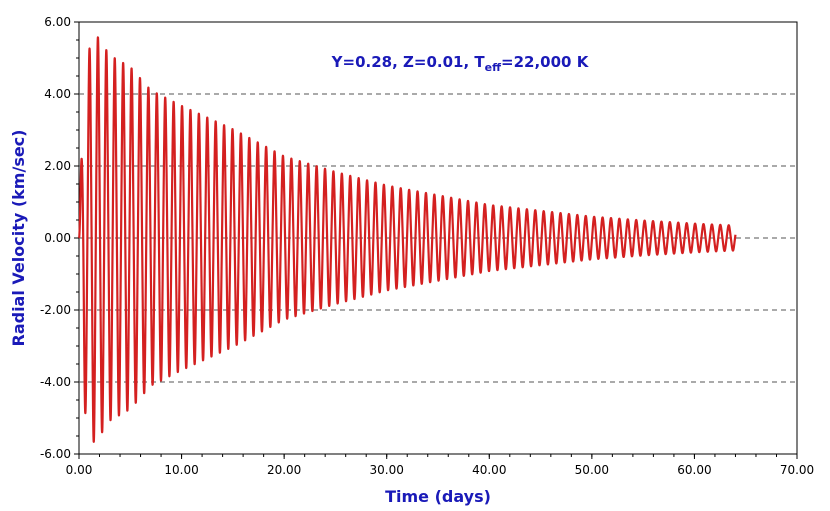  What do you see at coordinates (694, 470) in the screenshot?
I see `x-tick-label: 60.00` at bounding box center [694, 470].